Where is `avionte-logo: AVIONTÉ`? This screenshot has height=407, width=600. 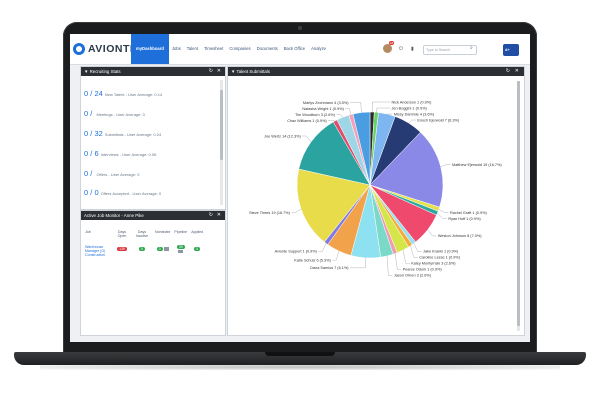 avionte-logo: AVIONTÉ is located at coordinates (105, 49).